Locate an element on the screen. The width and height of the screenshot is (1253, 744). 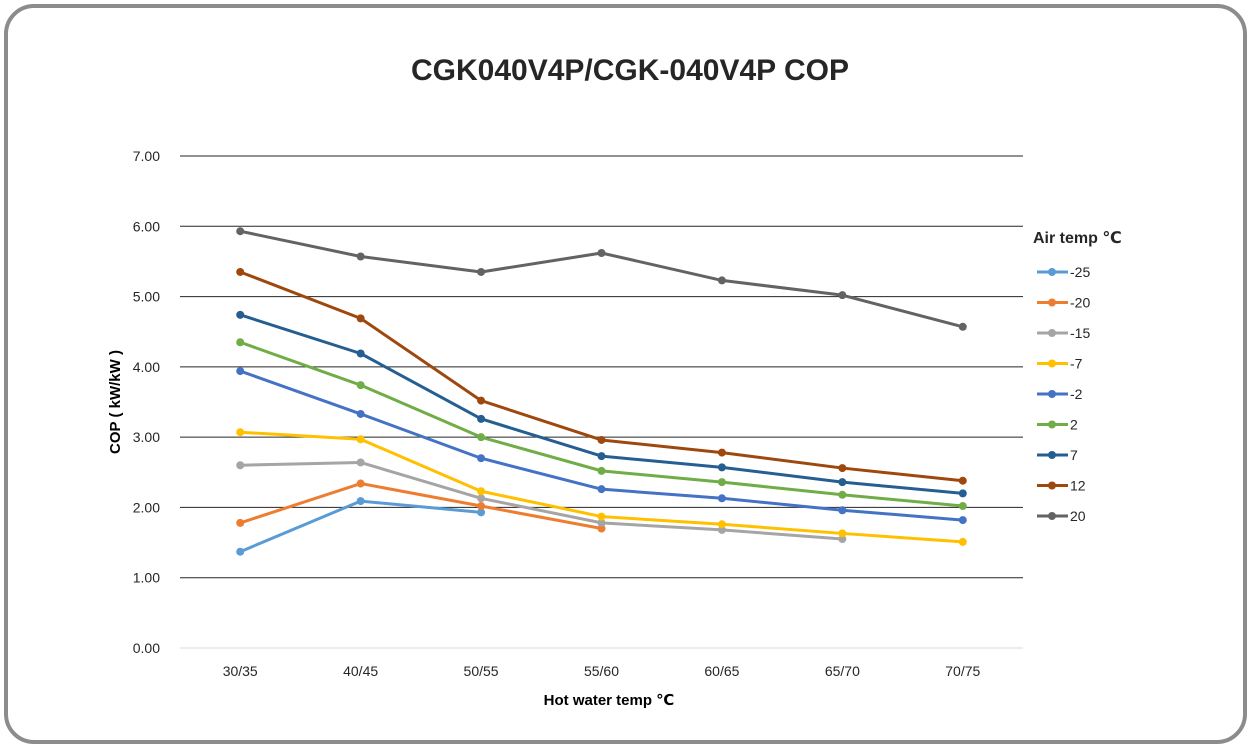
y-tick-label: 1.00 is located at coordinates (146, 578).